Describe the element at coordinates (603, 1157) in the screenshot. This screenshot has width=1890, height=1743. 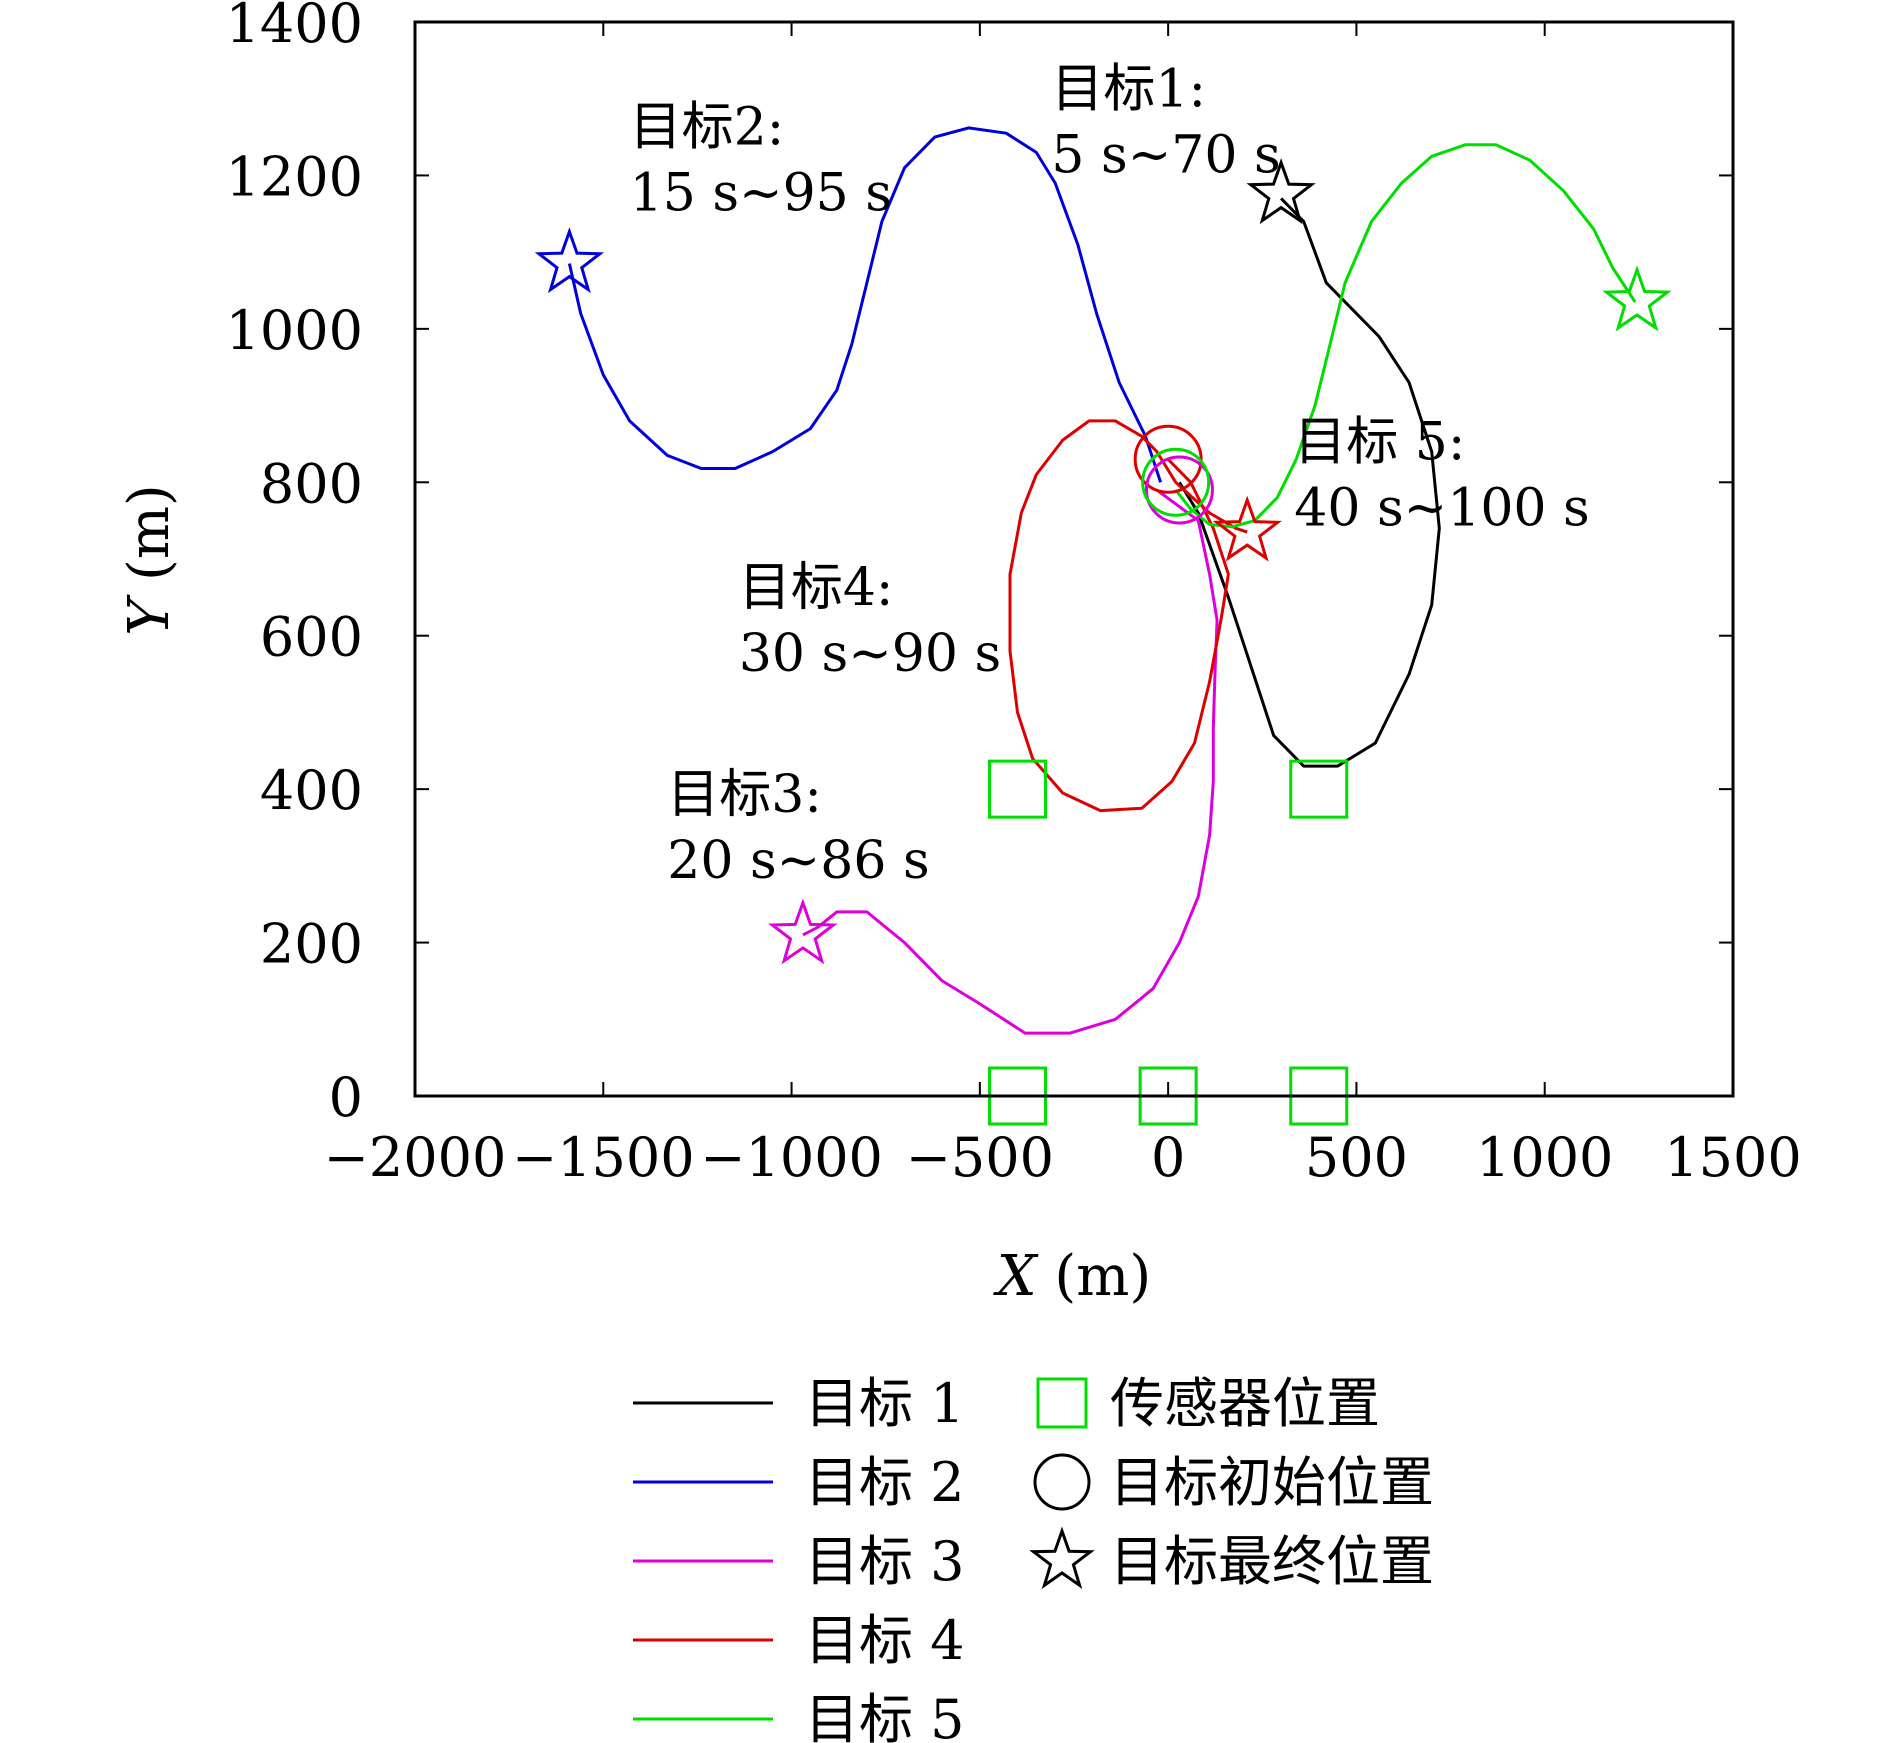
I see `x-tick-label: −1500` at that location.